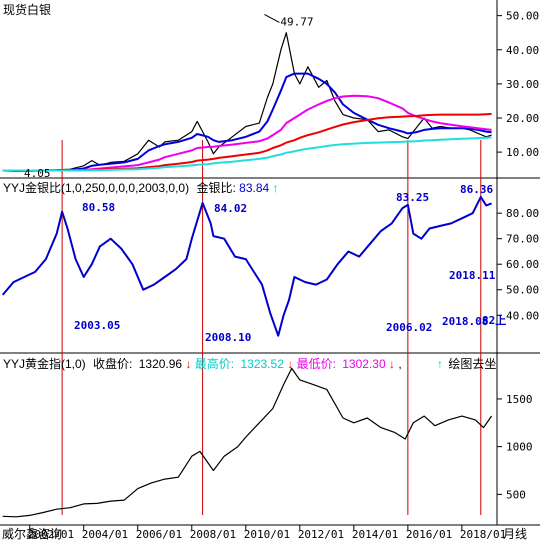 The height and width of the screenshot is (540, 540). I want to click on ratio-annotation: 80.58, so click(98, 207).